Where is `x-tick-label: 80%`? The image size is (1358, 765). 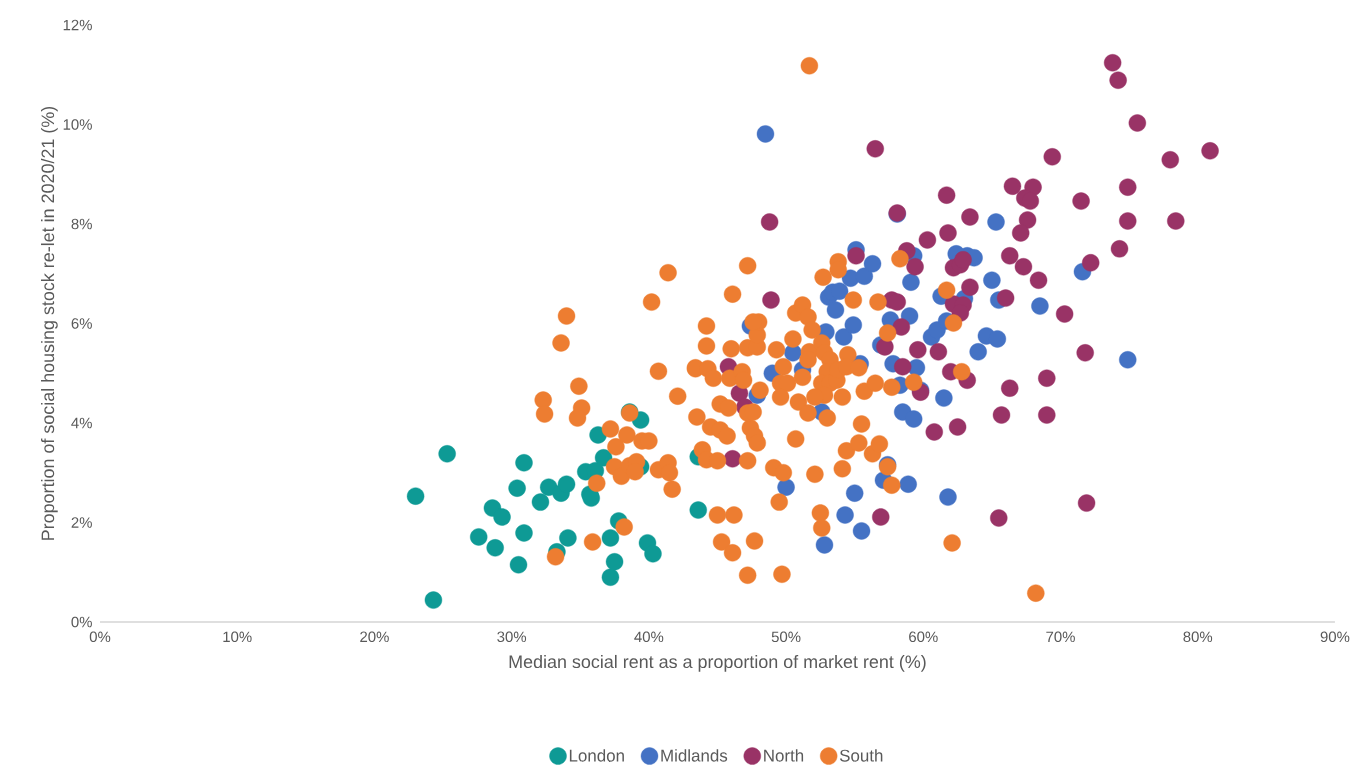 x-tick-label: 80% is located at coordinates (1198, 637).